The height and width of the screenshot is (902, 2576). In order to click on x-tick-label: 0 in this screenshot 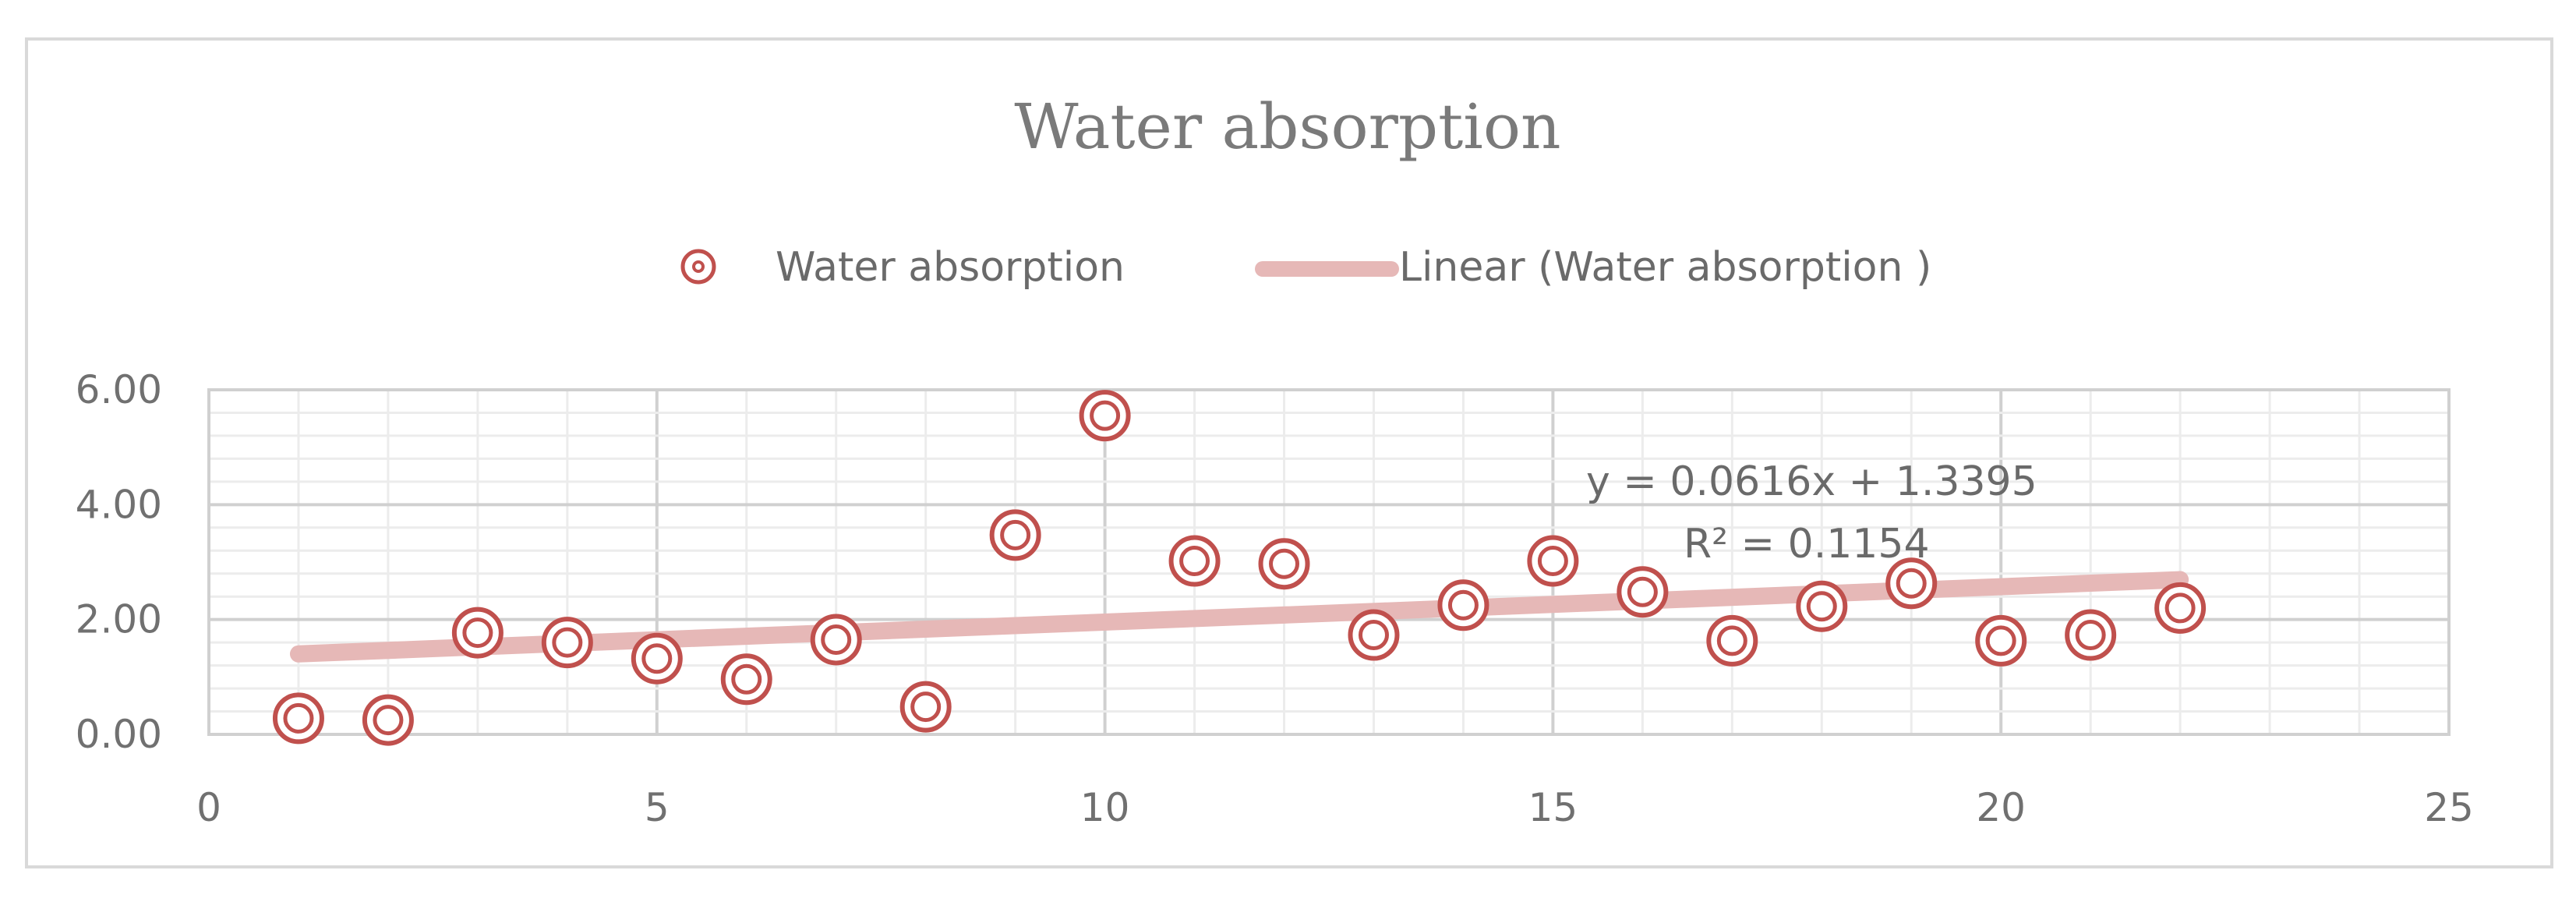, I will do `click(208, 807)`.